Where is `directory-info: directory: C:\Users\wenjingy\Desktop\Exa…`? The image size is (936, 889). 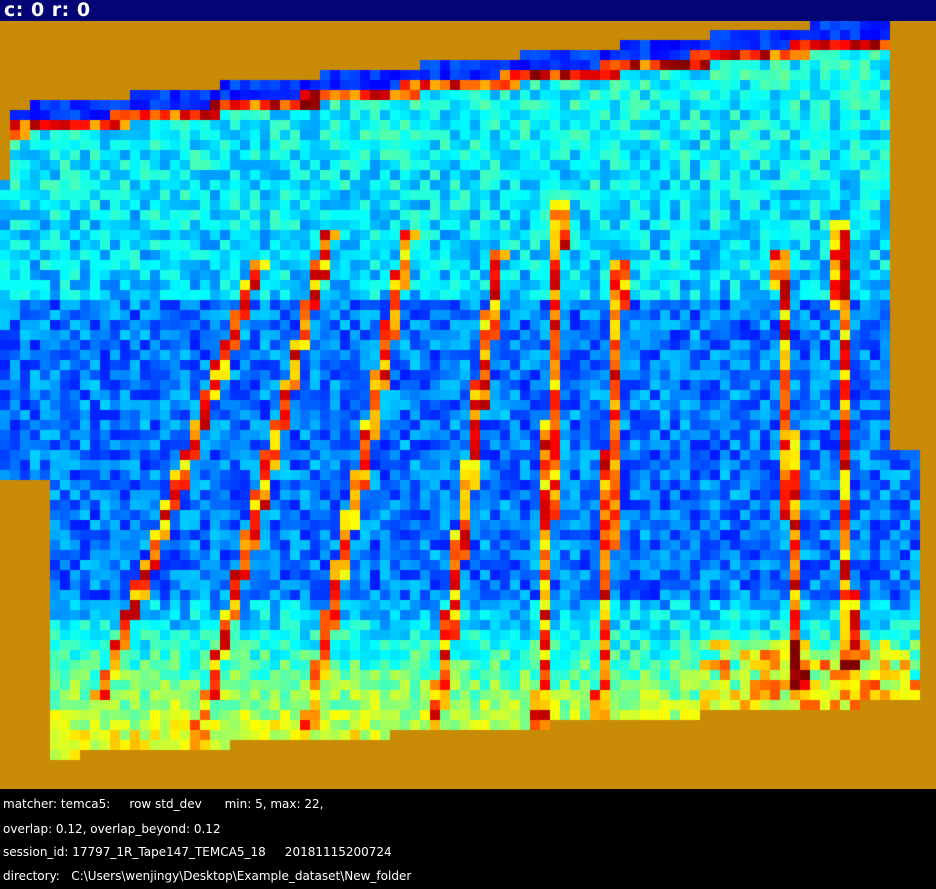
directory-info: directory: C:\Users\wenjingy\Desktop\Exa… is located at coordinates (207, 876).